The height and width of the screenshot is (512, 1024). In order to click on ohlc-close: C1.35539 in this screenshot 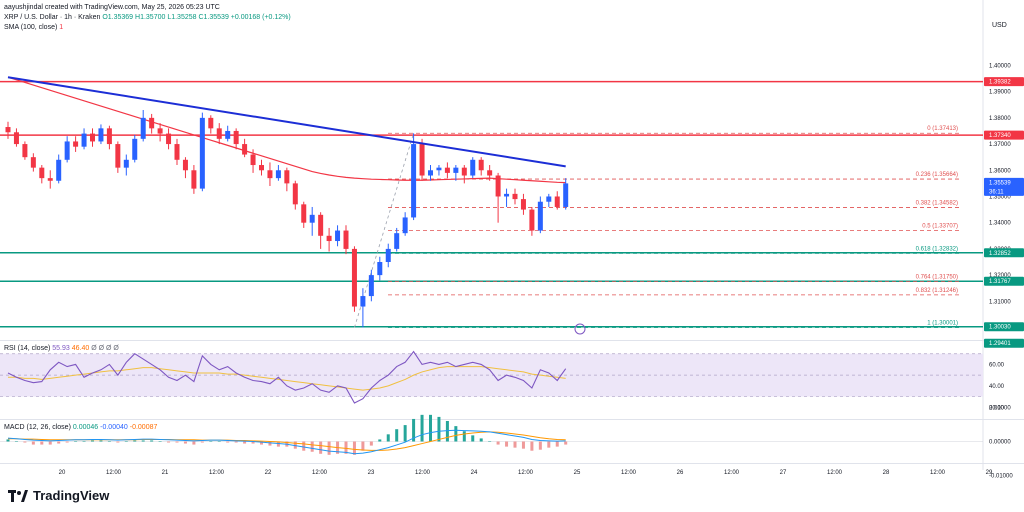, I will do `click(213, 17)`.